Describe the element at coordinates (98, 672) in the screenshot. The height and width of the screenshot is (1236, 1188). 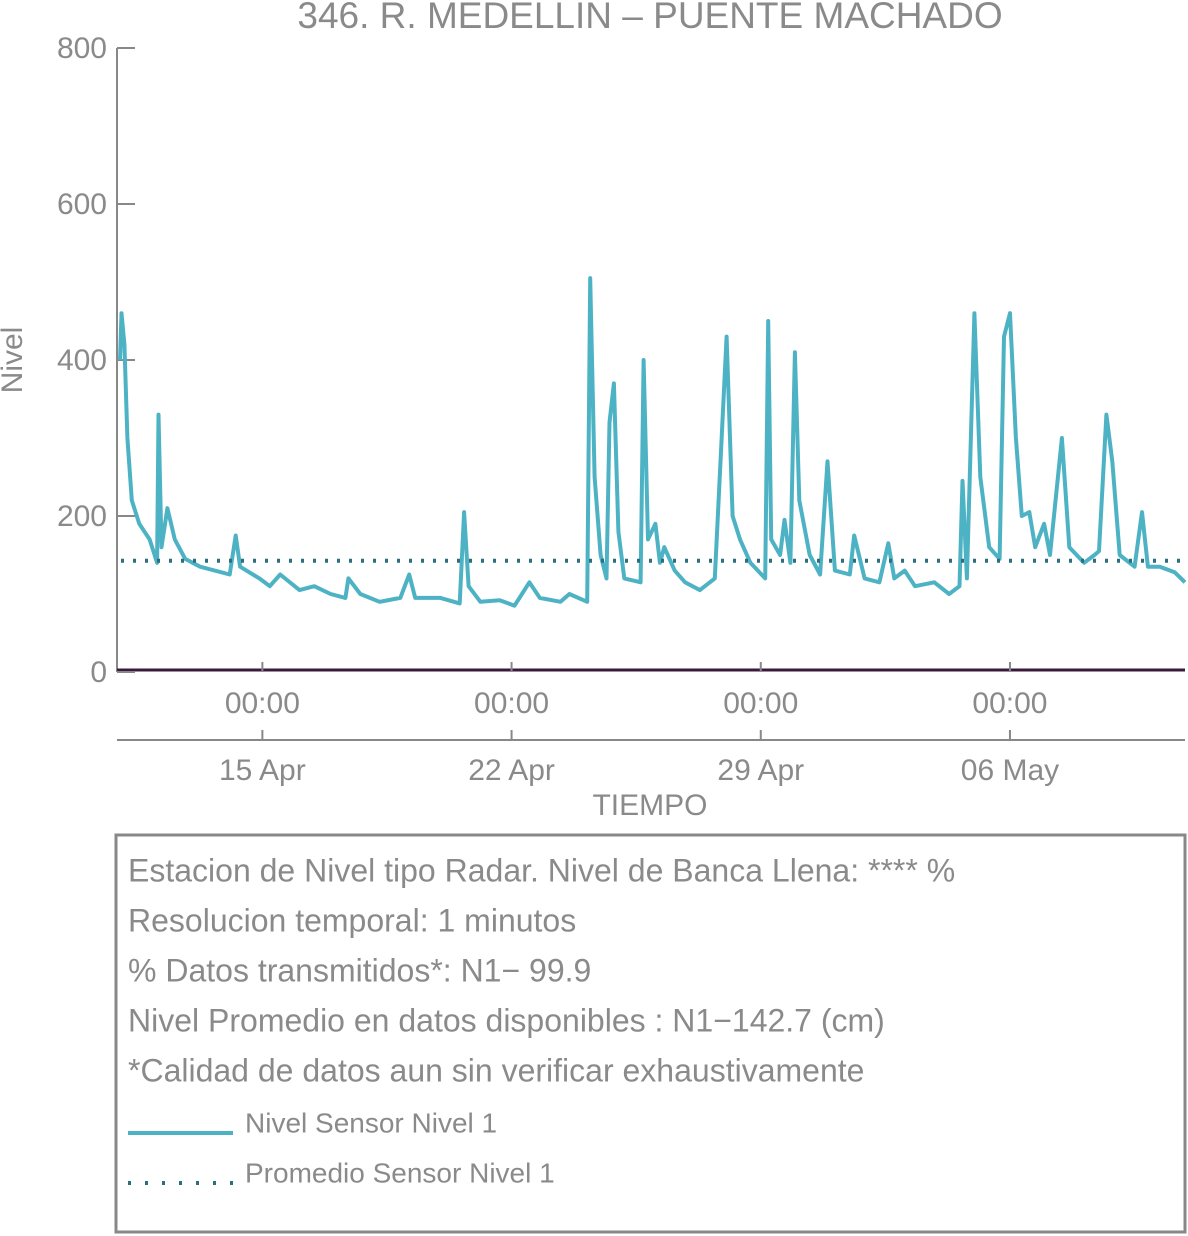
I see `y-tick-label: 0` at that location.